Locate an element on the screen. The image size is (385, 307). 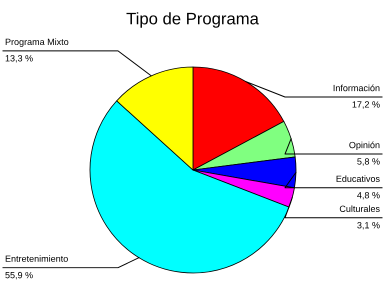
chart-title: Tipo de Programa is located at coordinates (192, 20).